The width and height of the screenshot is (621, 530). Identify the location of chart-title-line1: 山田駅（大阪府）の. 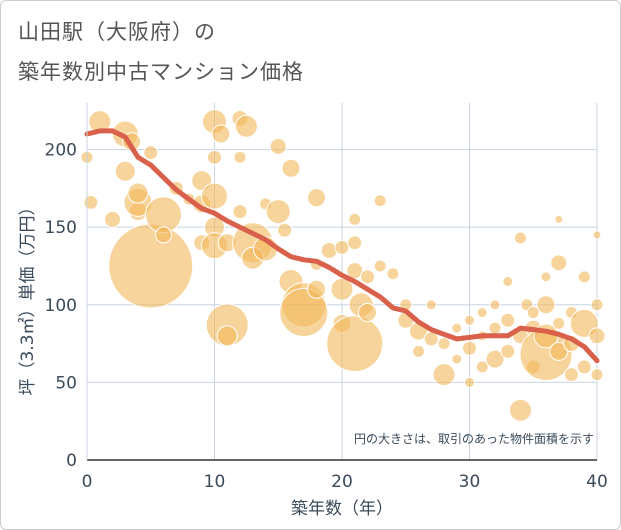
(117, 32).